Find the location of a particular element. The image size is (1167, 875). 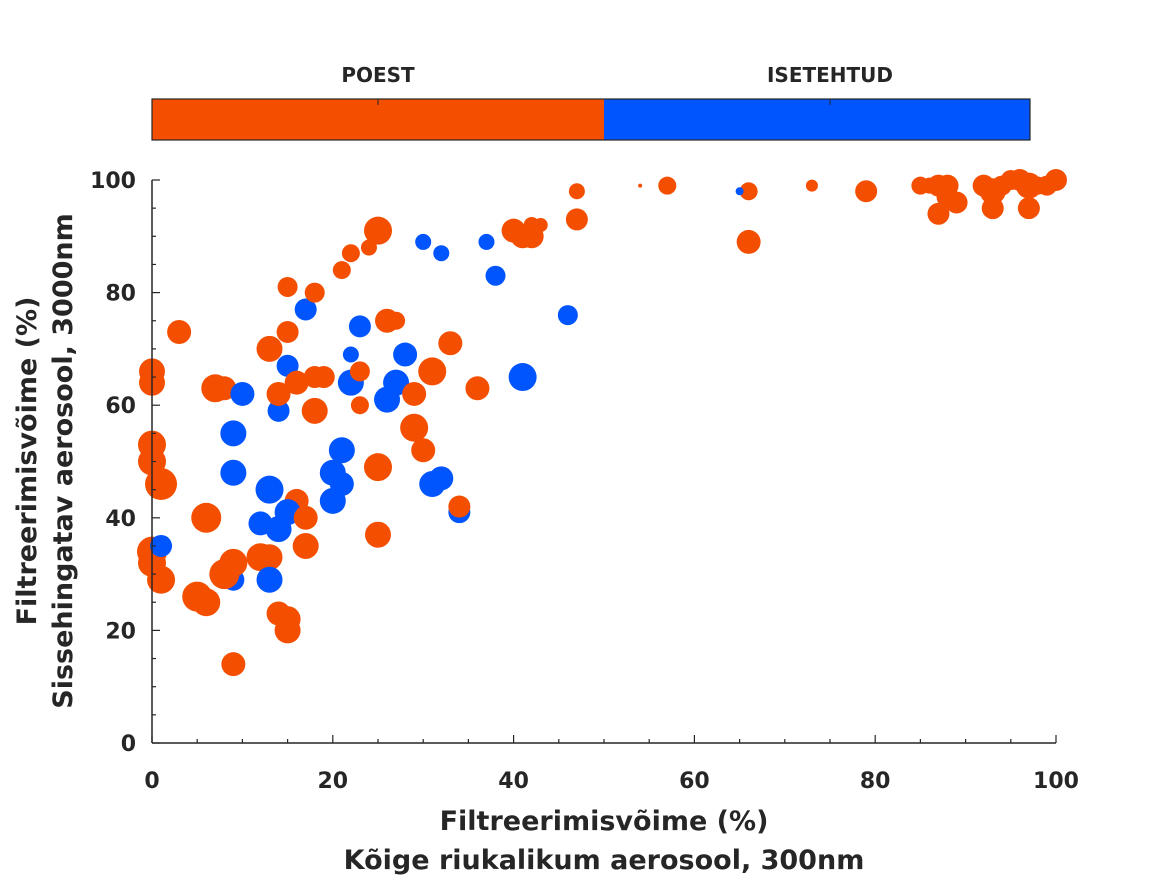

legend-swatch-isetehtud is located at coordinates (817, 119).